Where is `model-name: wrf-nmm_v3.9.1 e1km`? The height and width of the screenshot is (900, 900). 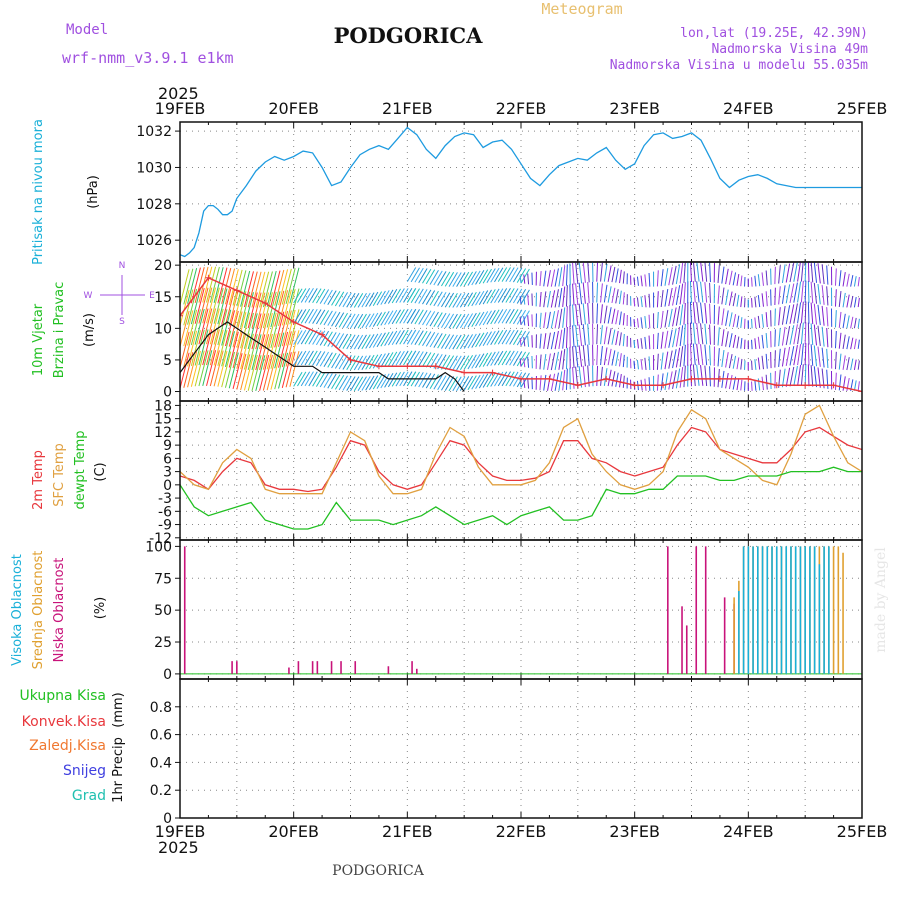
model-name: wrf-nmm_v3.9.1 e1km is located at coordinates (148, 58).